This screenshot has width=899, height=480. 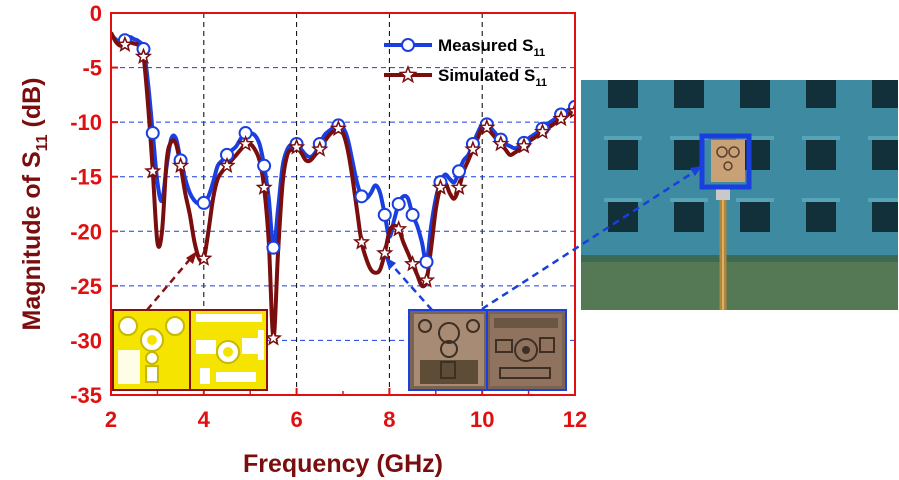 I want to click on y-tick-label: -15, so click(x=86, y=177).